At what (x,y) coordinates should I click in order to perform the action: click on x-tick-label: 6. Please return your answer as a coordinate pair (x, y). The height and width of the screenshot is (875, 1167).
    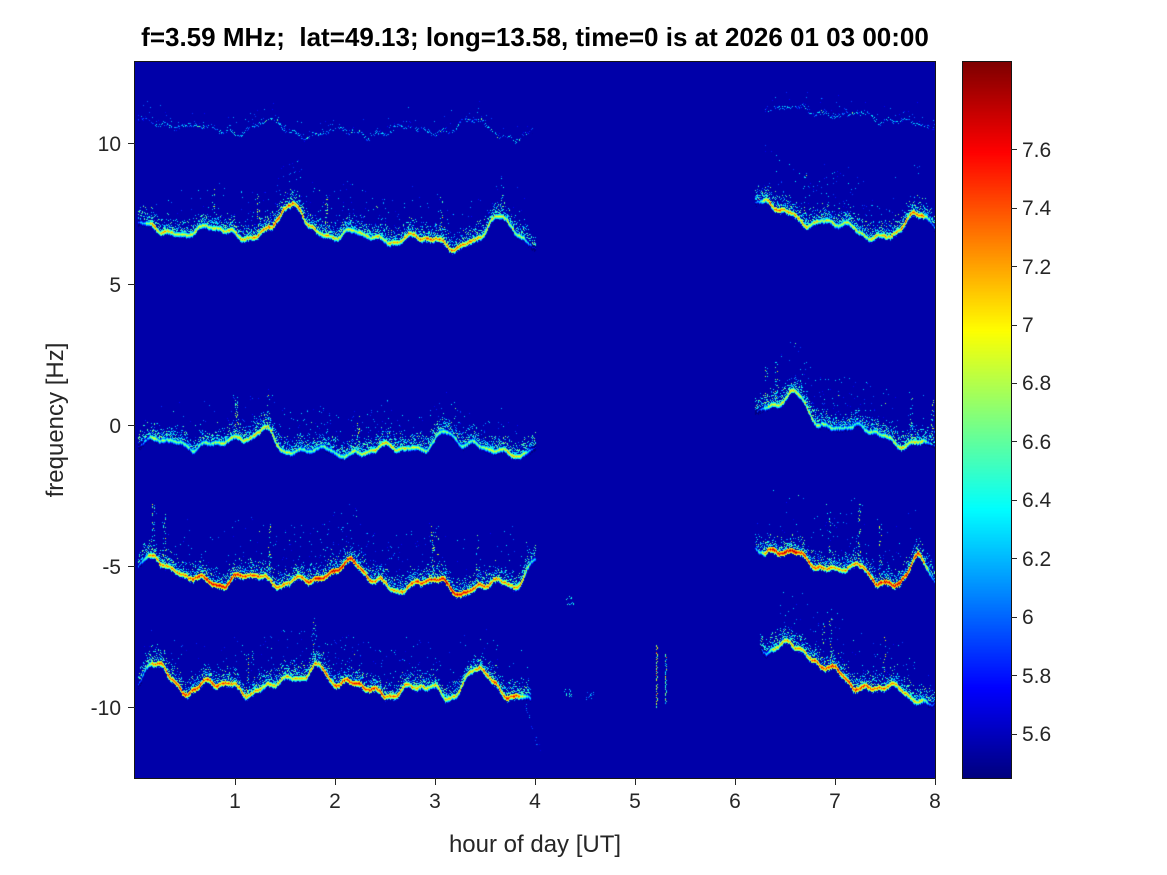
    Looking at the image, I should click on (735, 801).